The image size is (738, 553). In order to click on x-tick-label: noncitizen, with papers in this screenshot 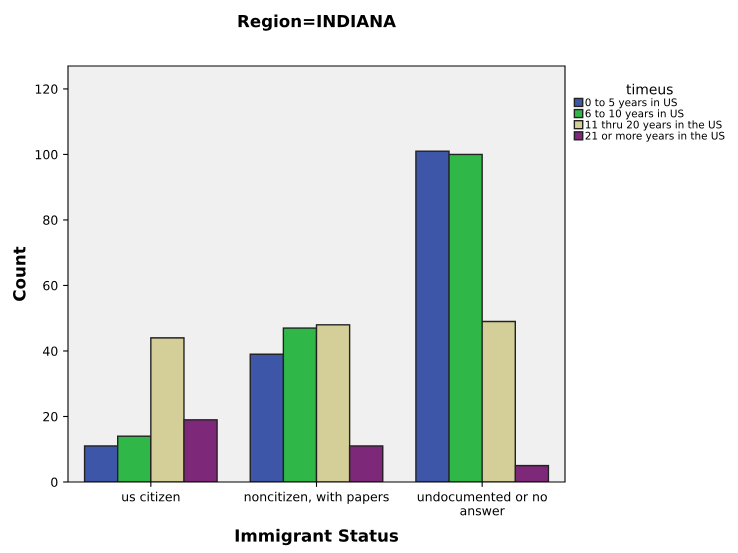, I will do `click(316, 498)`.